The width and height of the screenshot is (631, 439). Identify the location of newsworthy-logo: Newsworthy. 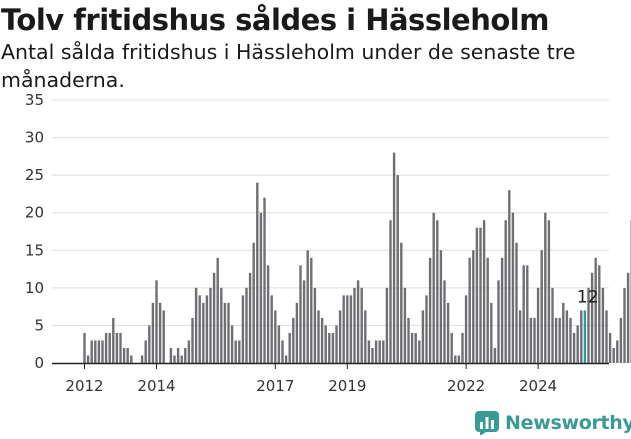
(553, 423).